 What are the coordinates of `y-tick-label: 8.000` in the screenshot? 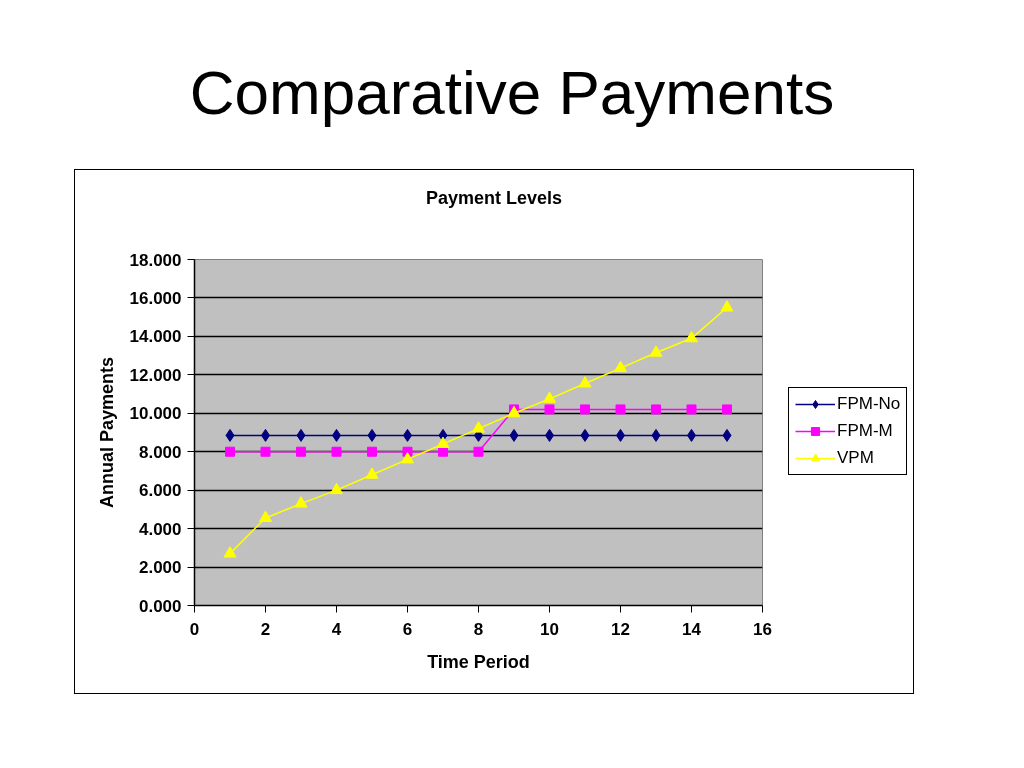 It's located at (160, 452).